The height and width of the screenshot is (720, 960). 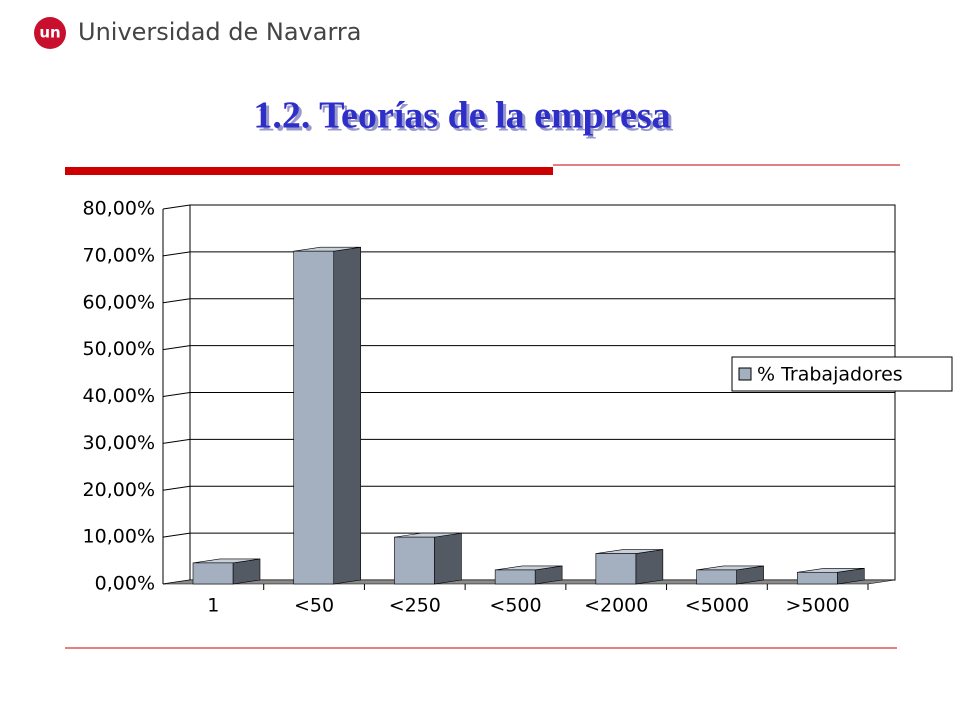 I want to click on y-tick-label: 40,00%, so click(x=119, y=396).